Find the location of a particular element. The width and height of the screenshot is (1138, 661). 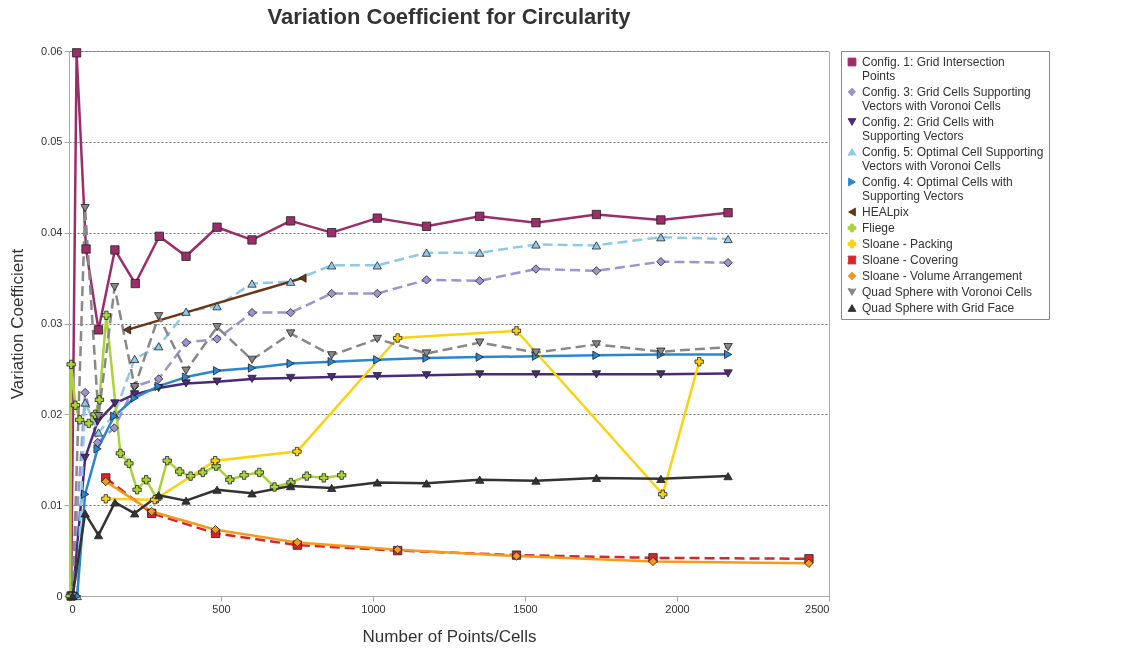

chart-title: Variation Coefficient for Circularity is located at coordinates (449, 16).